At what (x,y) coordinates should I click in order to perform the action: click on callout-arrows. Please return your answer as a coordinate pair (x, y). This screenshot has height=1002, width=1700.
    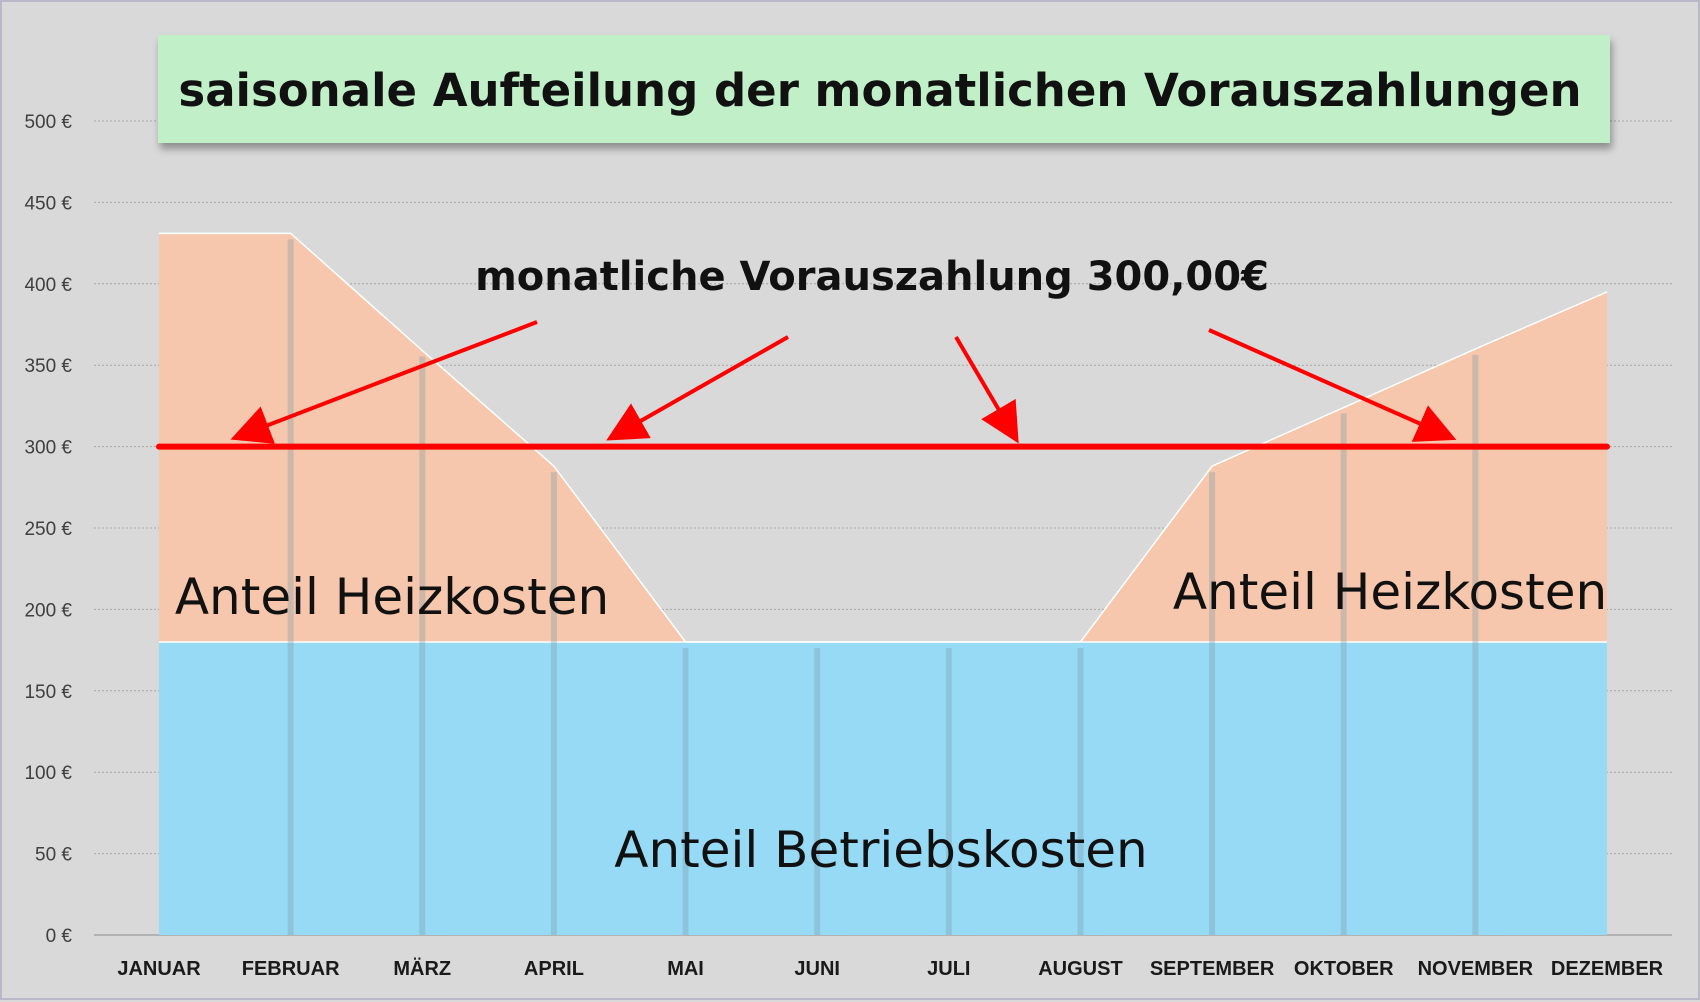
    Looking at the image, I should click on (843, 382).